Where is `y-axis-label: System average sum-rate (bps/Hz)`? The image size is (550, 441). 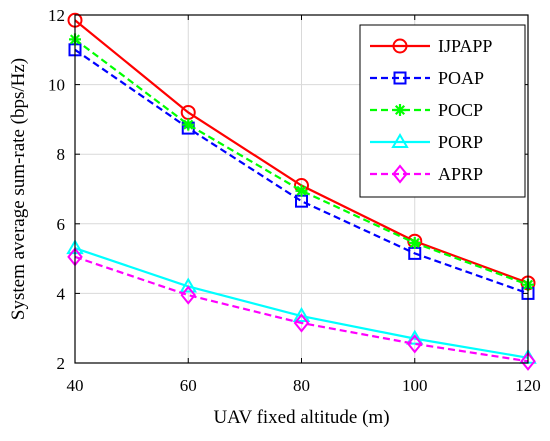
y-axis-label: System average sum-rate (bps/Hz) is located at coordinates (18, 189).